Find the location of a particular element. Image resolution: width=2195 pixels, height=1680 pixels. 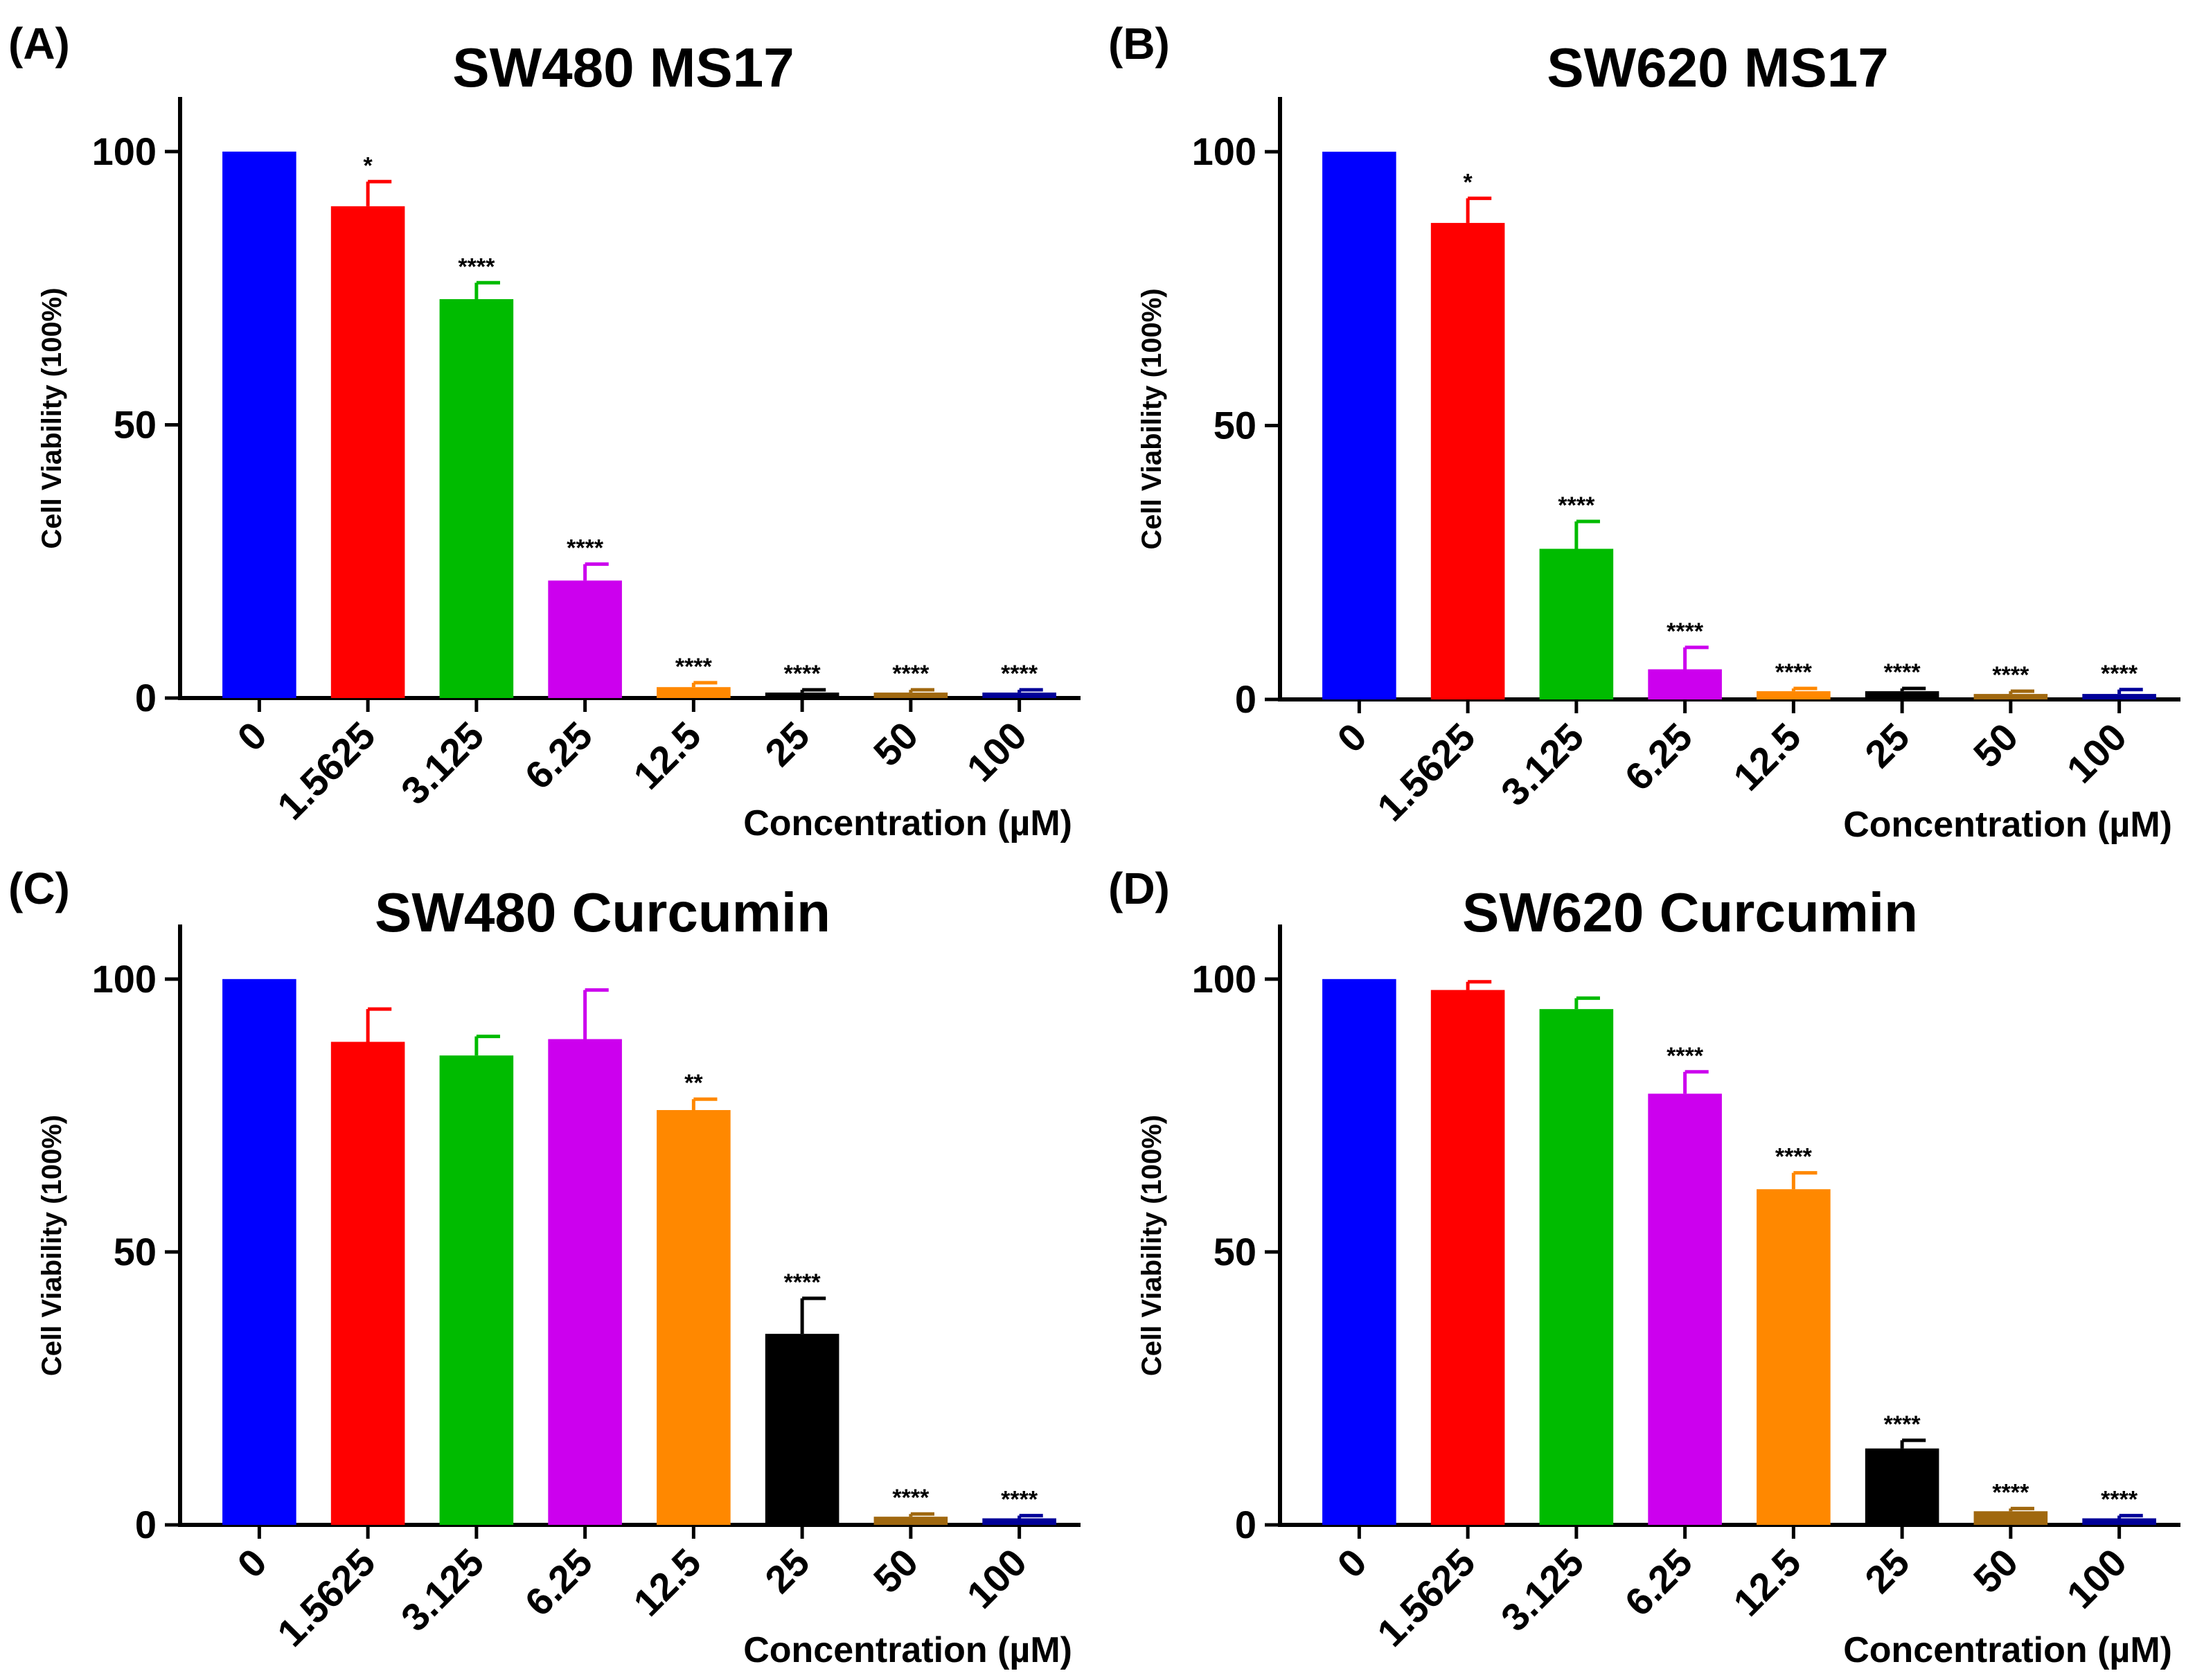

x-axis-label: Concentration (µM) is located at coordinates (907, 823).